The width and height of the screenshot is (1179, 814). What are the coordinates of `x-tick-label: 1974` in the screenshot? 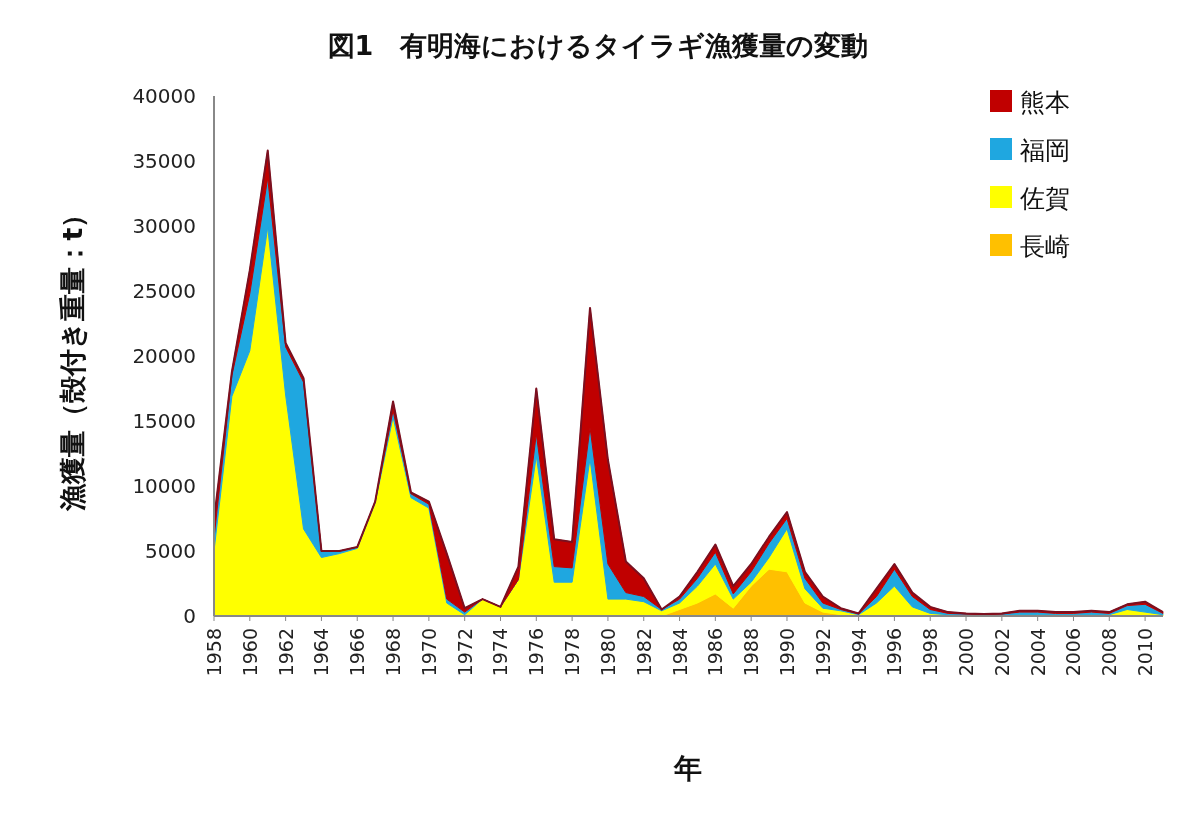 It's located at (500, 652).